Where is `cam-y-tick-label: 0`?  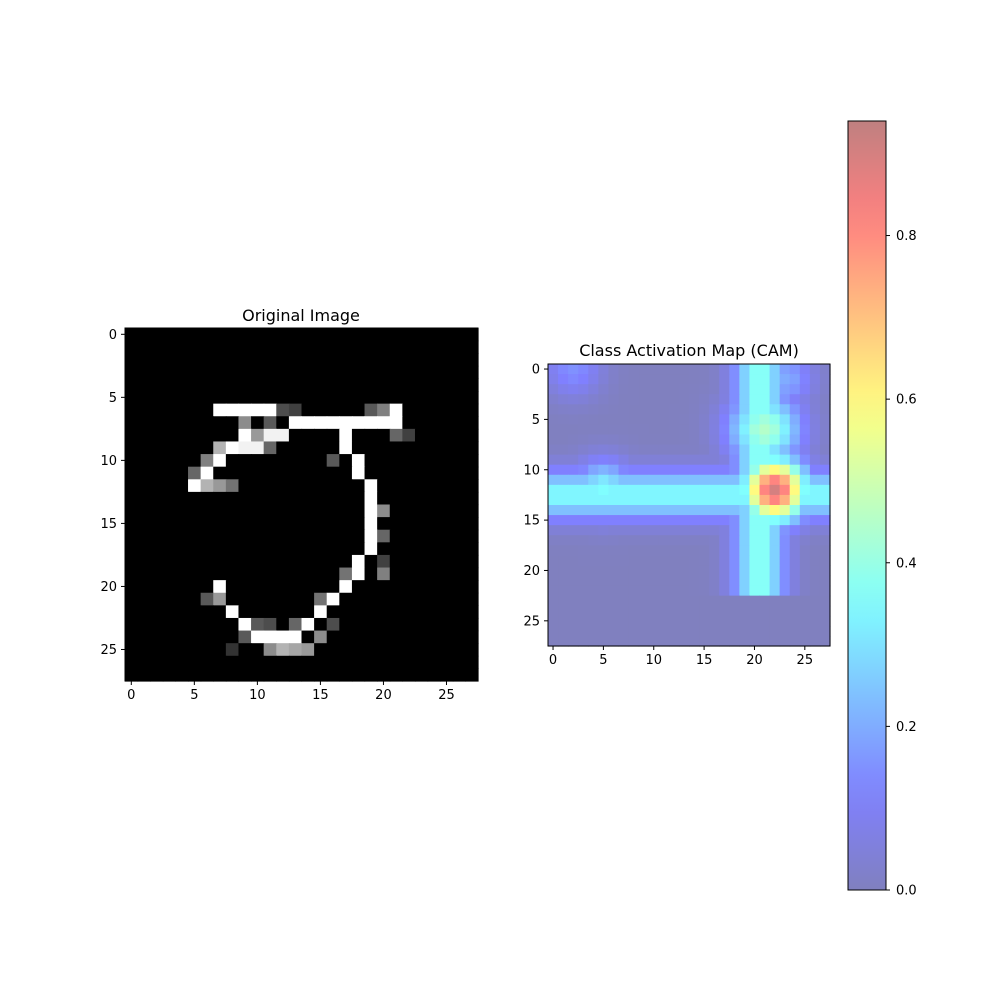 cam-y-tick-label: 0 is located at coordinates (536, 370).